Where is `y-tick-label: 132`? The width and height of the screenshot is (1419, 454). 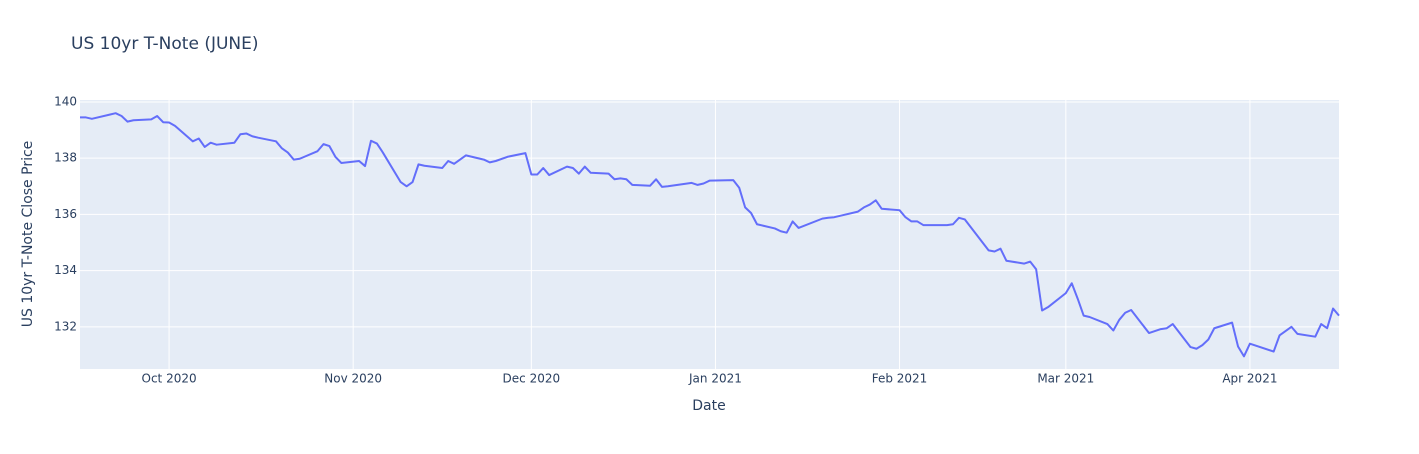
y-tick-label: 132 is located at coordinates (65, 326).